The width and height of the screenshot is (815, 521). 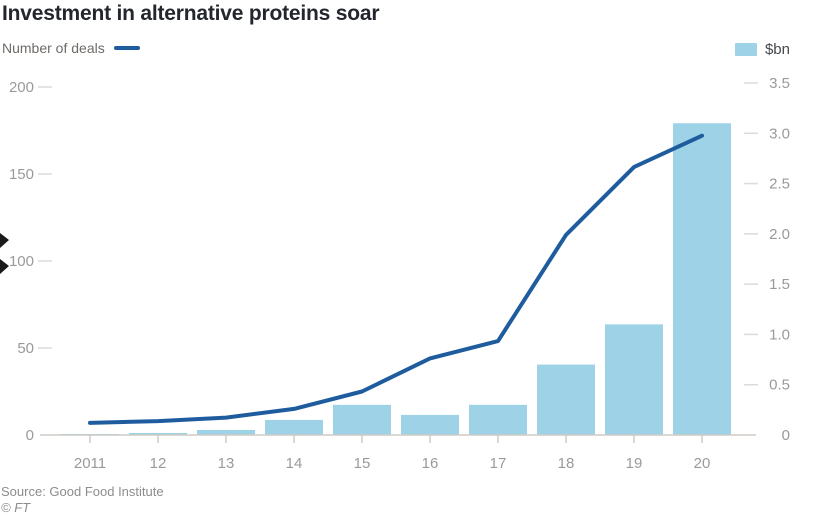 I want to click on right-axis-label: 0, so click(x=786, y=435).